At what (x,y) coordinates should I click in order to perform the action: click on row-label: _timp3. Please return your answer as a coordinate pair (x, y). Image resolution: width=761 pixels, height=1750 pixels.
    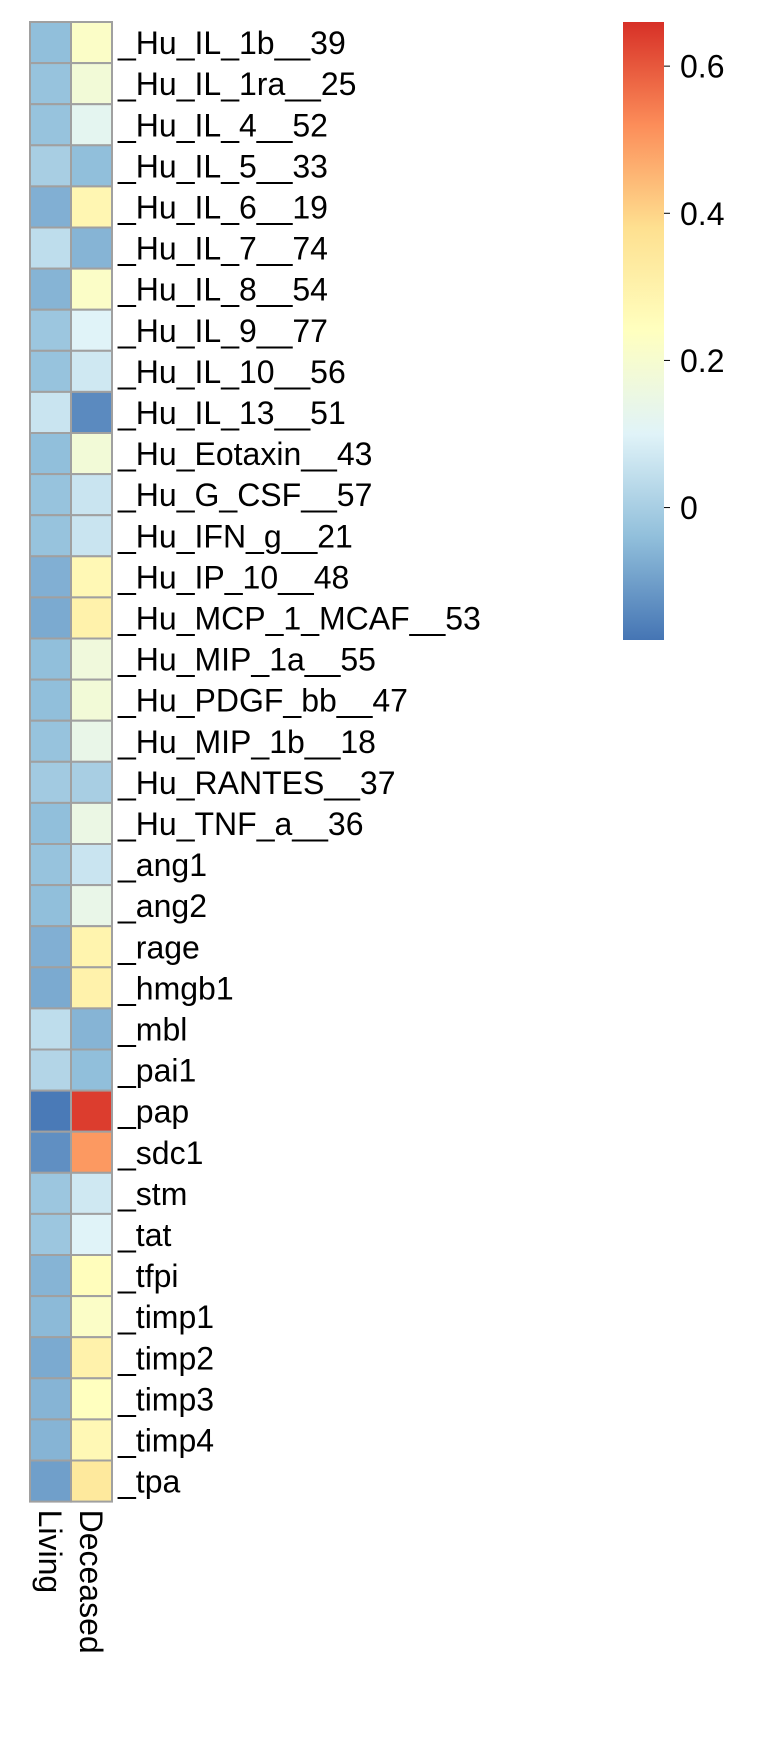
    Looking at the image, I should click on (165, 1399).